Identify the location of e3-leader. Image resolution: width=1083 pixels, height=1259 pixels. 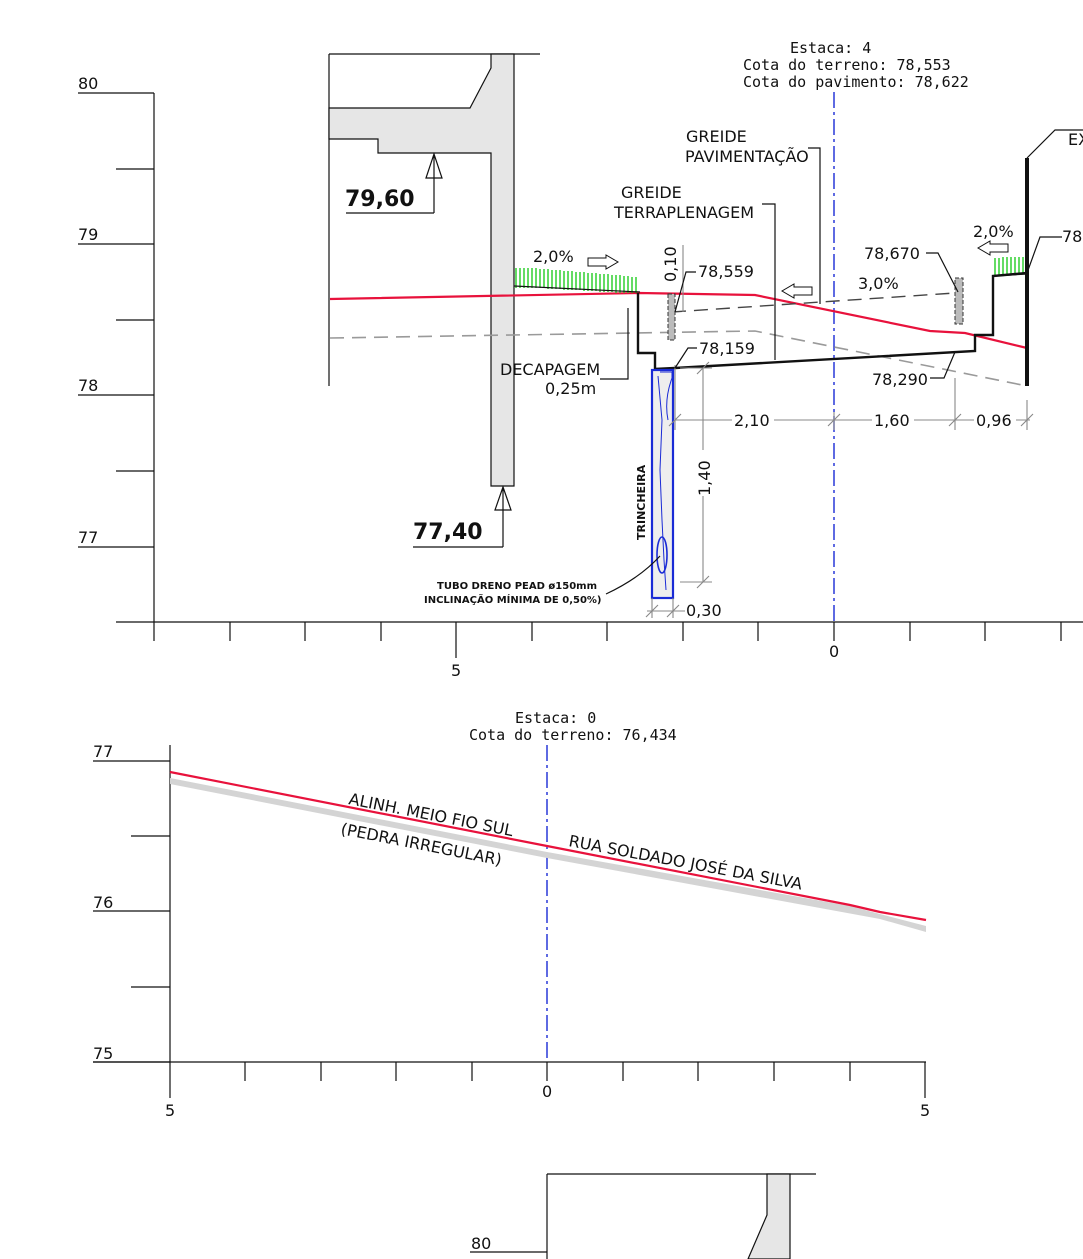
(942, 272).